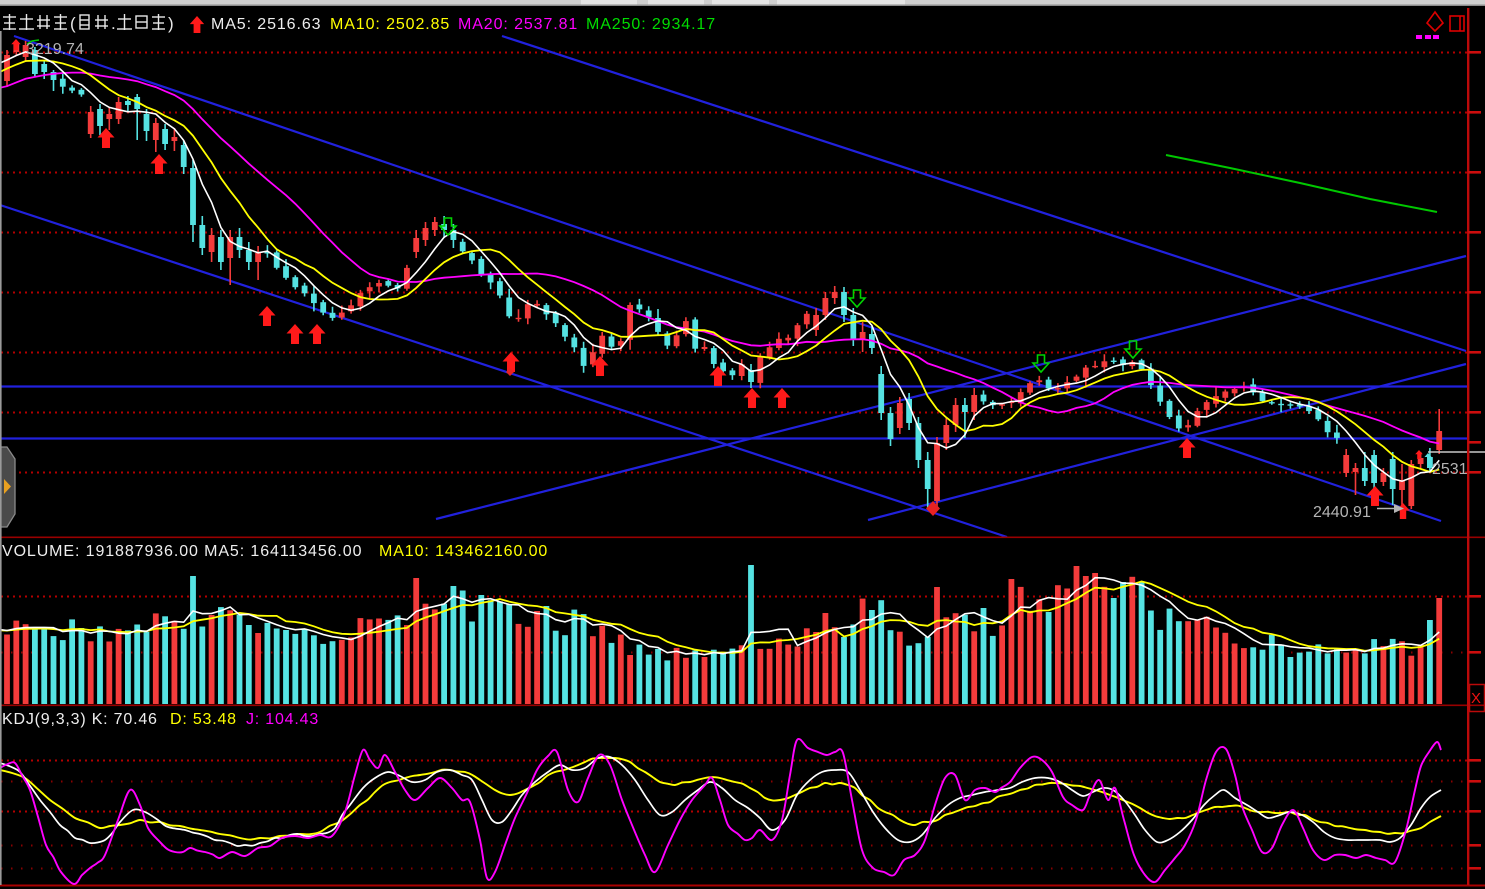  Describe the element at coordinates (651, 24) in the screenshot. I see `svg-text: MA250: 2934.17` at that location.